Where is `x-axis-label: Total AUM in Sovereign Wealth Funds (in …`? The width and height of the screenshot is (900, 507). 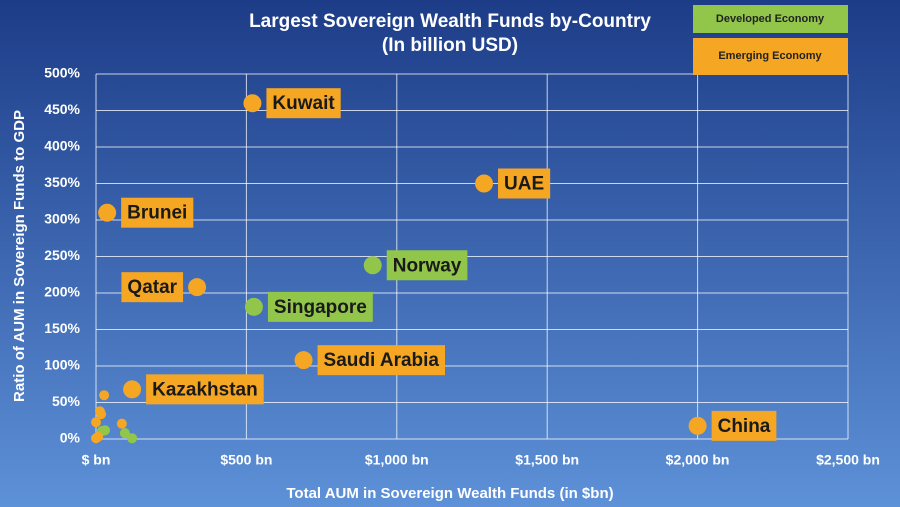 x-axis-label: Total AUM in Sovereign Wealth Funds (in … is located at coordinates (449, 493).